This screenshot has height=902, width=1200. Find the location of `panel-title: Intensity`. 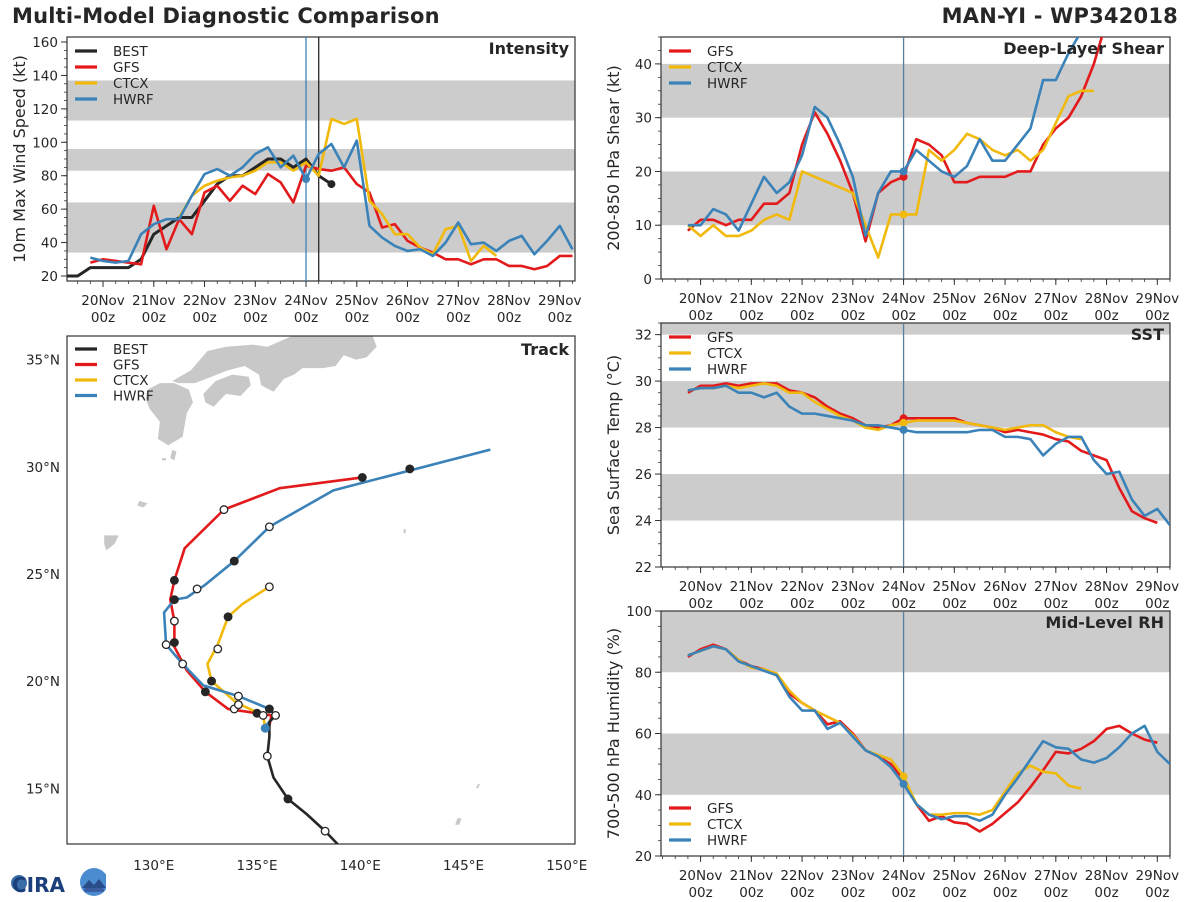

panel-title: Intensity is located at coordinates (529, 48).